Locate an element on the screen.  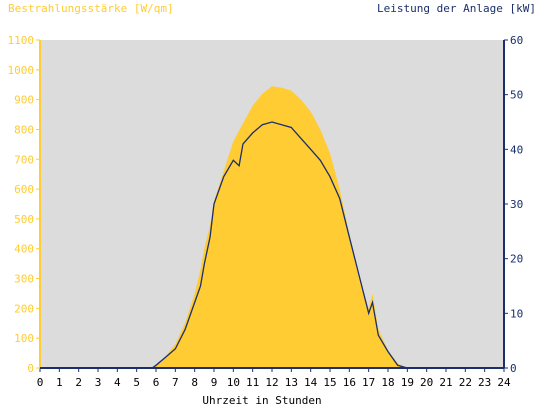
x-tick-label: 18 is located at coordinates (387, 382).